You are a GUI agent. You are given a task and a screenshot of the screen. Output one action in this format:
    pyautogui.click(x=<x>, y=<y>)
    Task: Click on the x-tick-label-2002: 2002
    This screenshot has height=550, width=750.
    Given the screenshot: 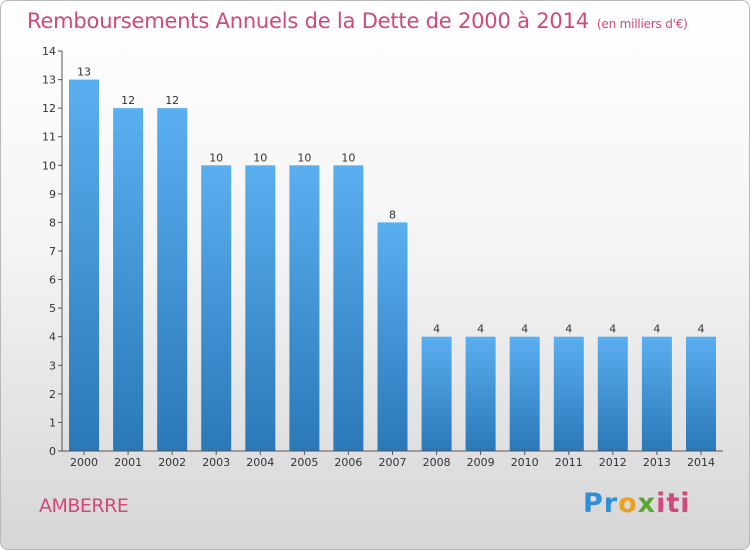 What is the action you would take?
    pyautogui.click(x=172, y=462)
    